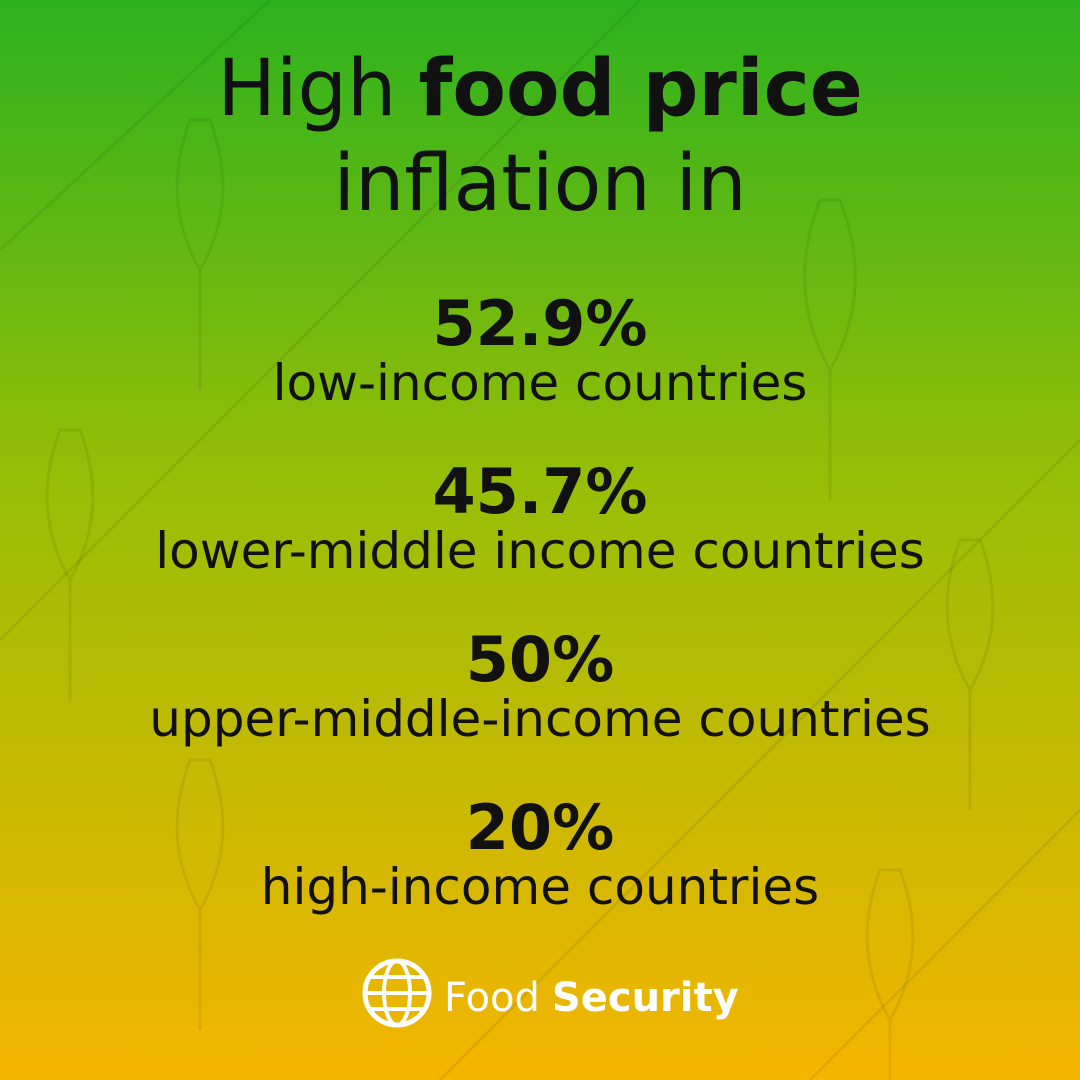  I want to click on title-line-1: High food price, so click(540, 89).